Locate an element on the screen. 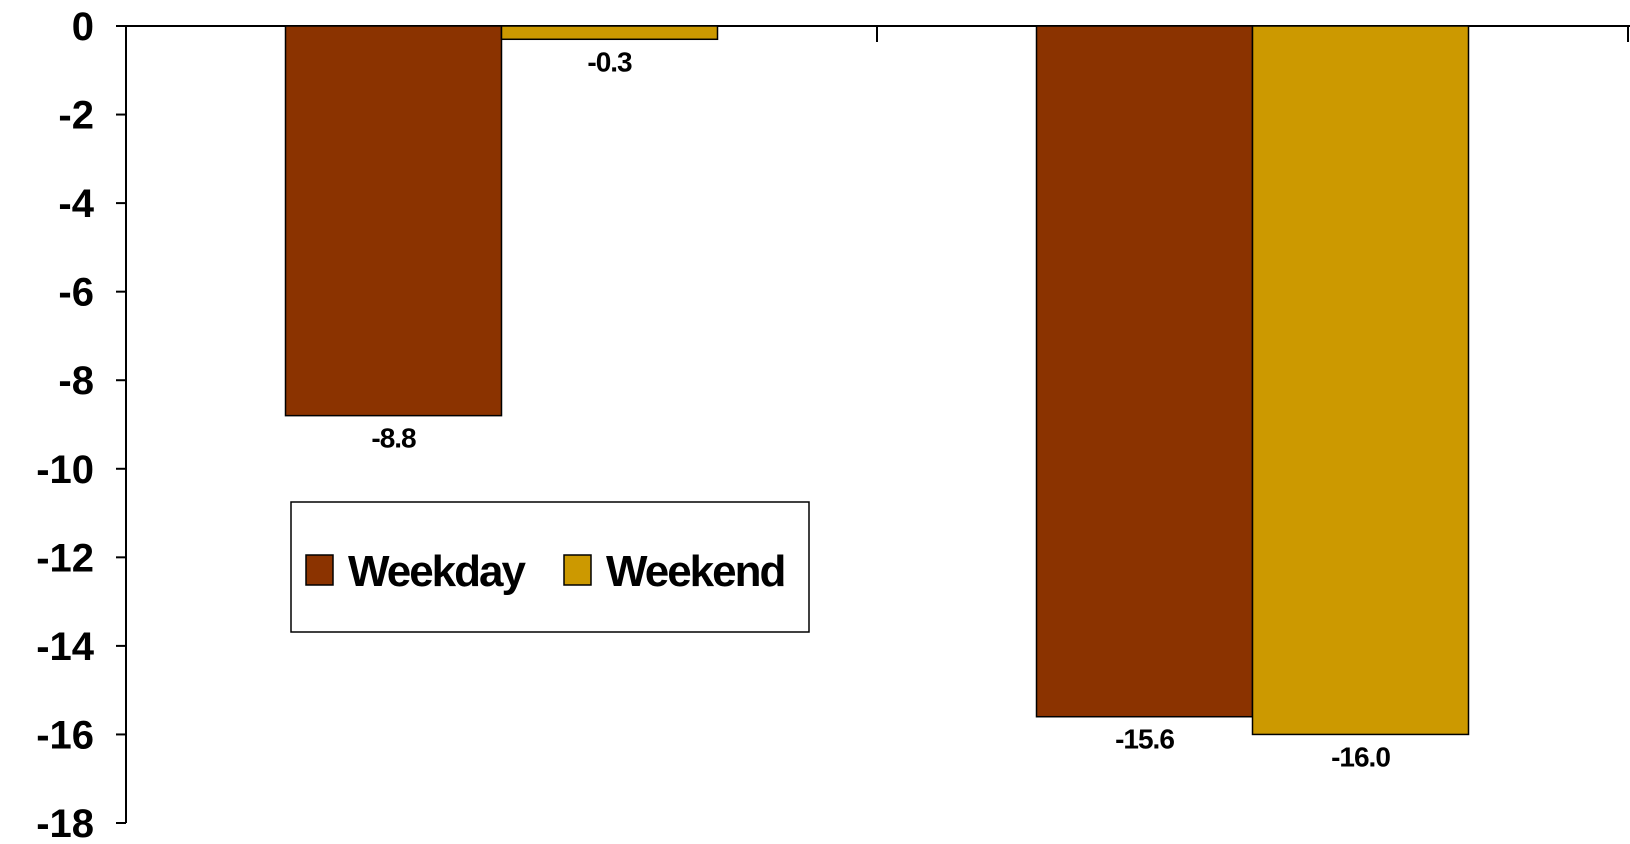 The width and height of the screenshot is (1630, 844). y-tick-label: -16 is located at coordinates (65, 735).